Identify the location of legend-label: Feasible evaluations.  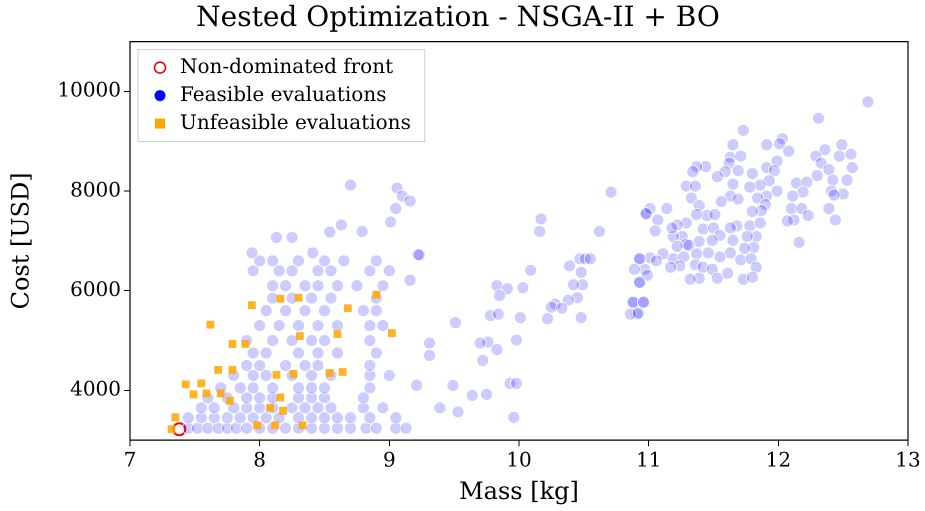
(283, 94).